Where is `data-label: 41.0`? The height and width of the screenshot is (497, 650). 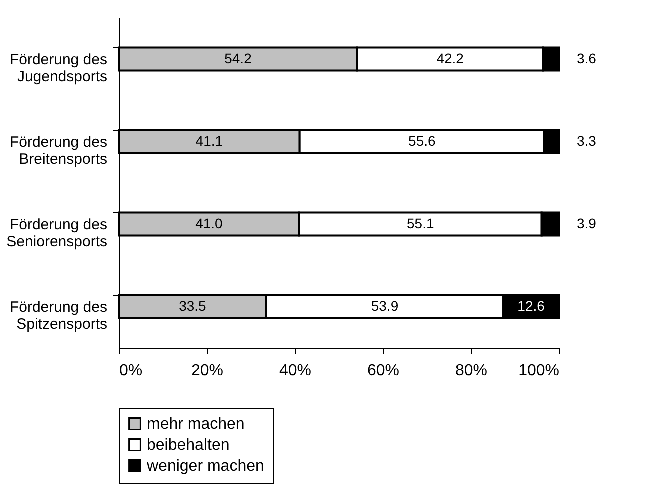 data-label: 41.0 is located at coordinates (210, 223).